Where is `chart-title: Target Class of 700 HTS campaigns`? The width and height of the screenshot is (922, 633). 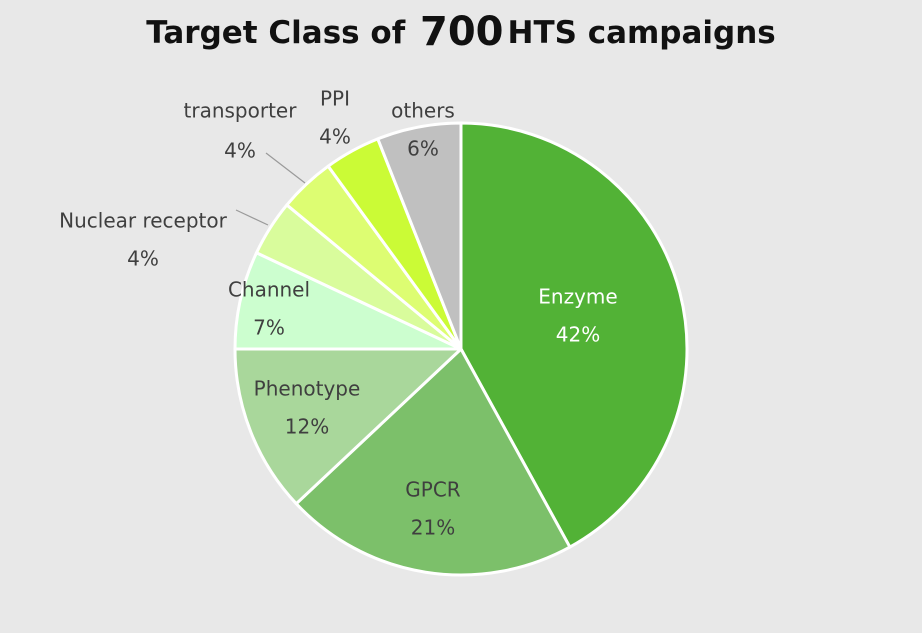 chart-title: Target Class of 700 HTS campaigns is located at coordinates (461, 32).